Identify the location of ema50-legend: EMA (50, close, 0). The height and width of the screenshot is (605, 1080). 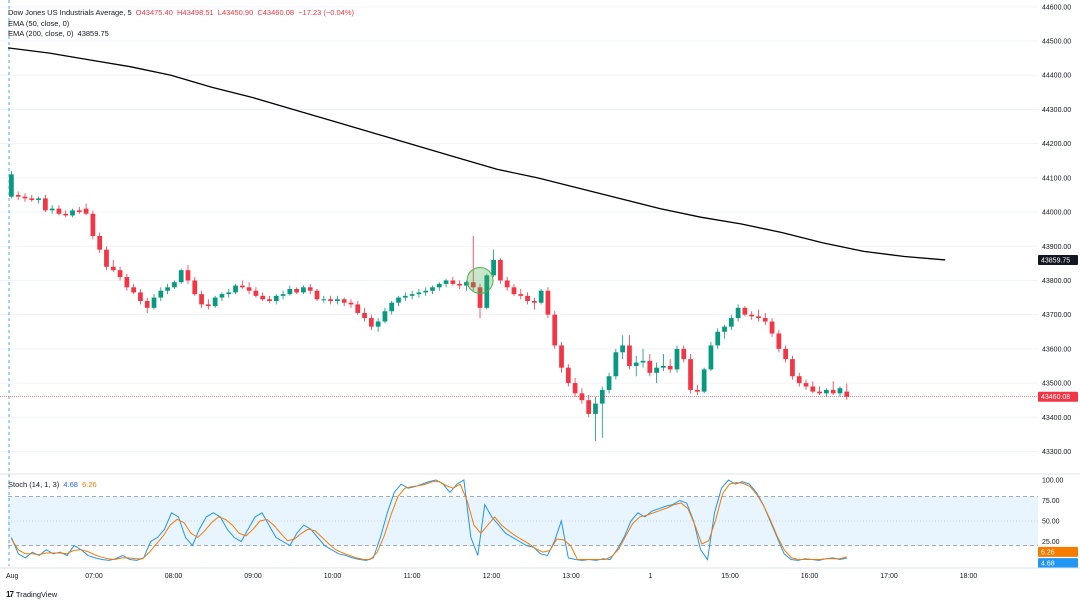
(38, 24).